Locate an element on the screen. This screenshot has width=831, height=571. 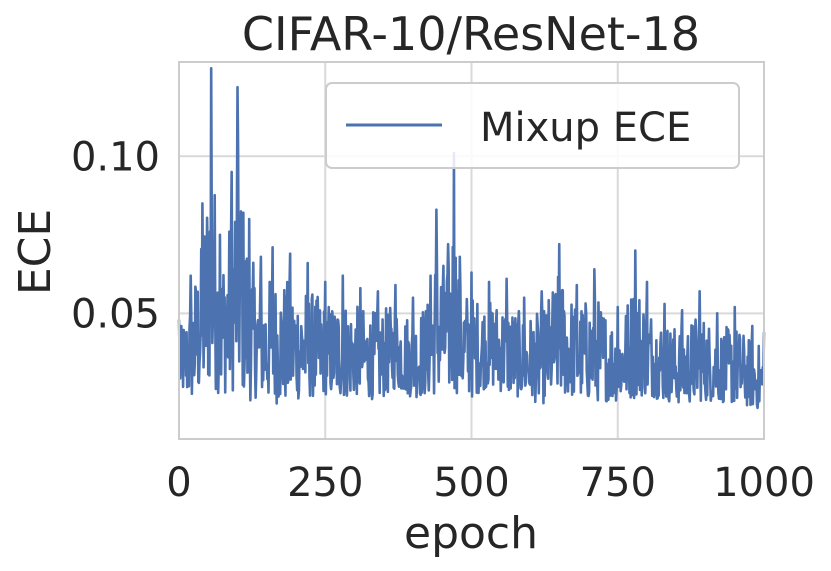
x-tick-label: 500 is located at coordinates (471, 483).